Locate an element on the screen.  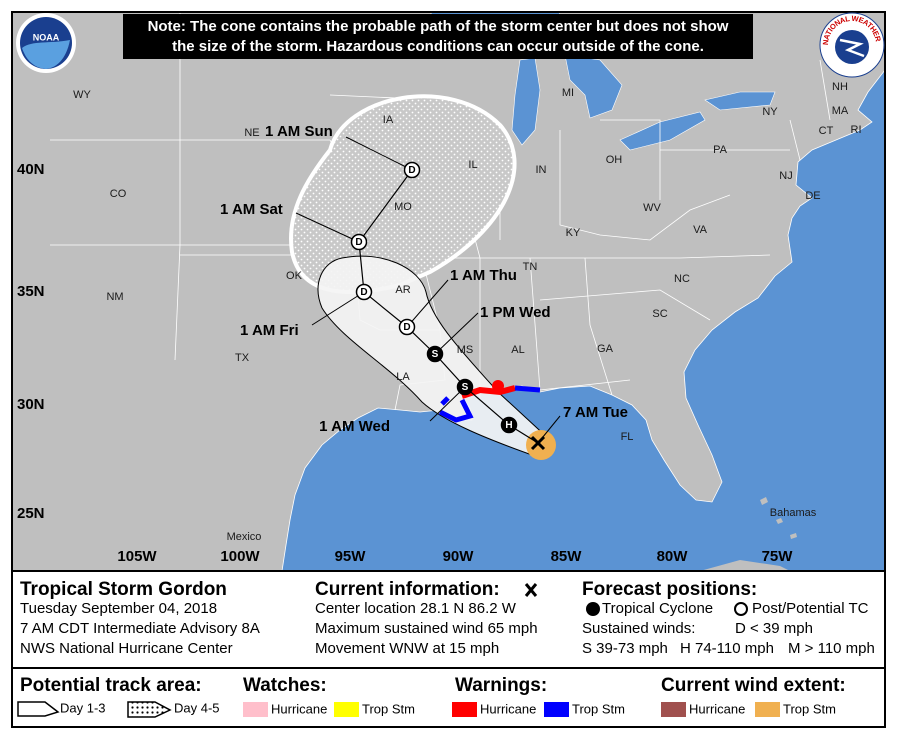
place-label: OH is located at coordinates (614, 160).